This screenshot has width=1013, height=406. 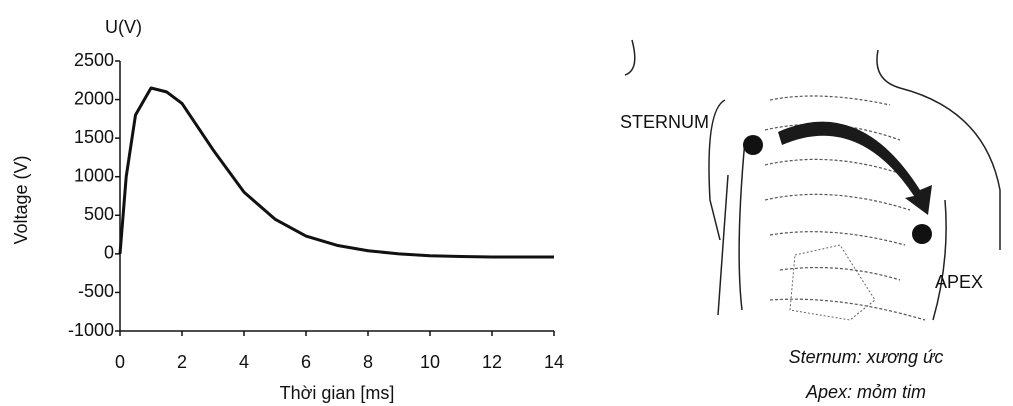 What do you see at coordinates (120, 362) in the screenshot?
I see `x-tick-label: 0` at bounding box center [120, 362].